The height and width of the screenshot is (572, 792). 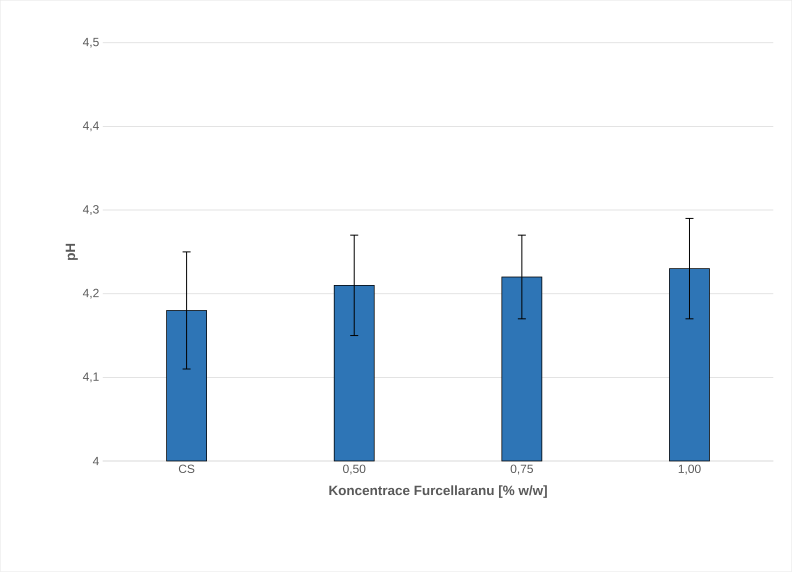 What do you see at coordinates (90, 43) in the screenshot?
I see `y-tick-label: 4,5` at bounding box center [90, 43].